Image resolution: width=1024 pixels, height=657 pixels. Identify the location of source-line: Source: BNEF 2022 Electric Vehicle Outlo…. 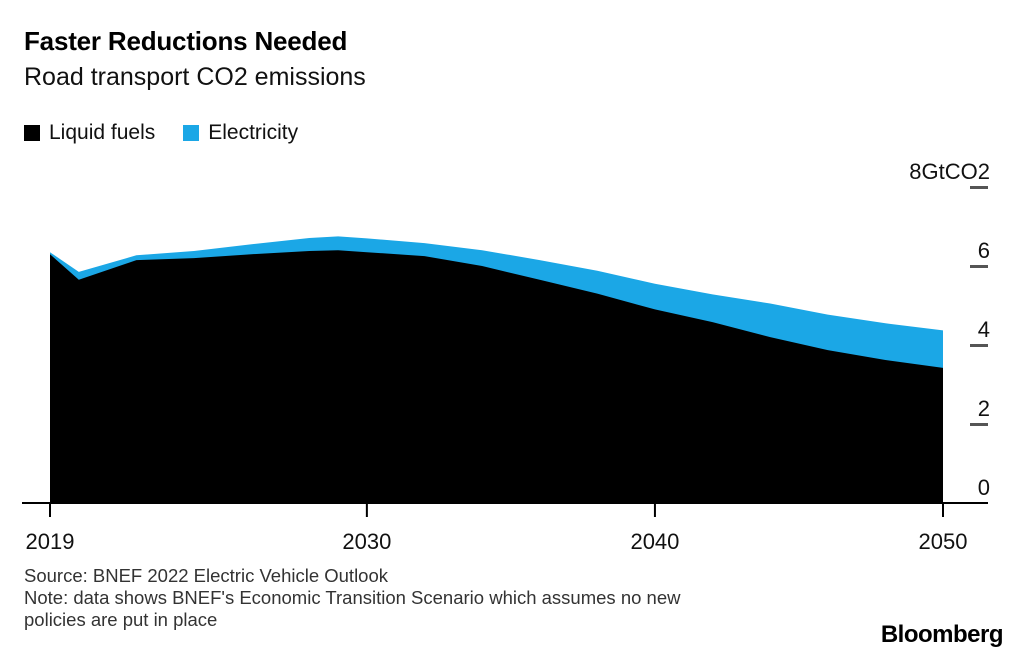
(206, 575).